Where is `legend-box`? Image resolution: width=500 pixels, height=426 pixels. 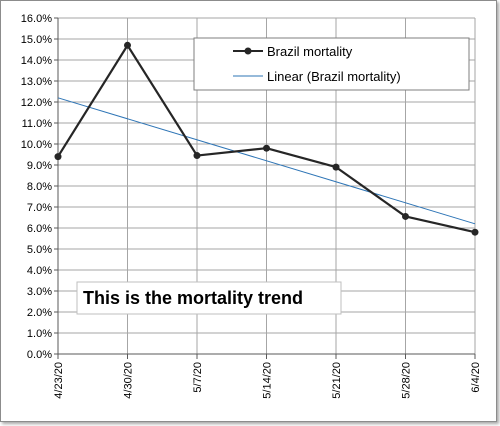
legend-box is located at coordinates (331, 64).